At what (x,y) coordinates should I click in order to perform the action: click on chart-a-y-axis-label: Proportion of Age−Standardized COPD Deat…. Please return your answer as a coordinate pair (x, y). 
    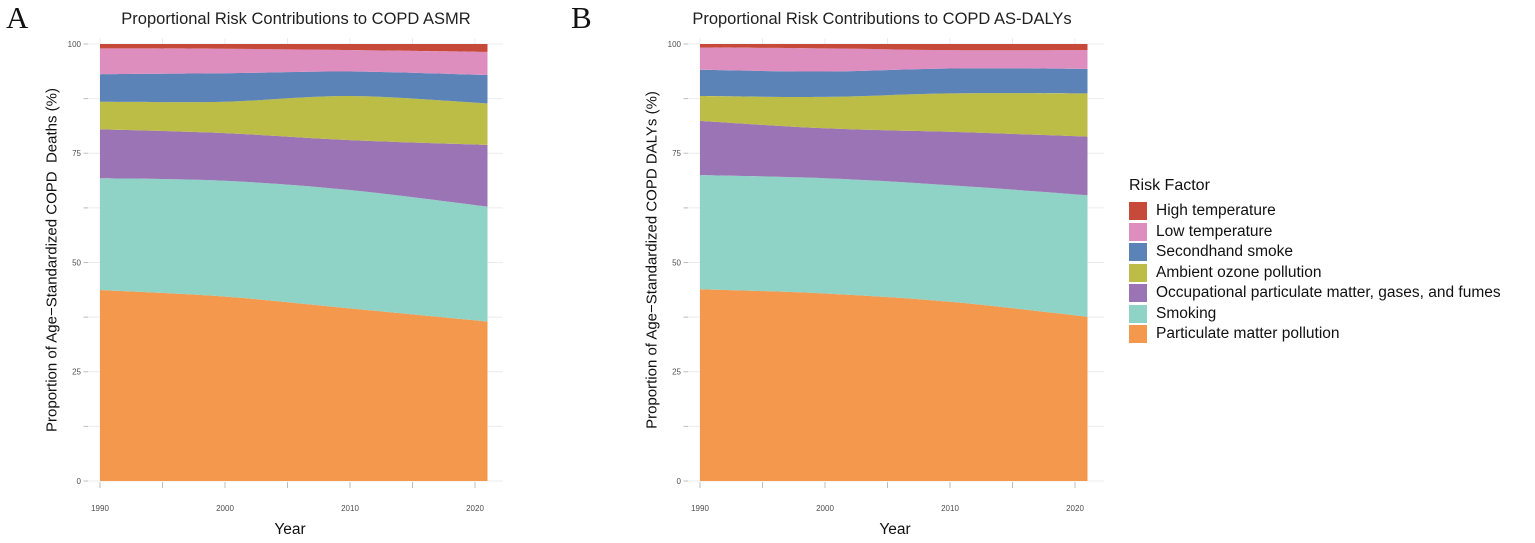
    Looking at the image, I should click on (52, 260).